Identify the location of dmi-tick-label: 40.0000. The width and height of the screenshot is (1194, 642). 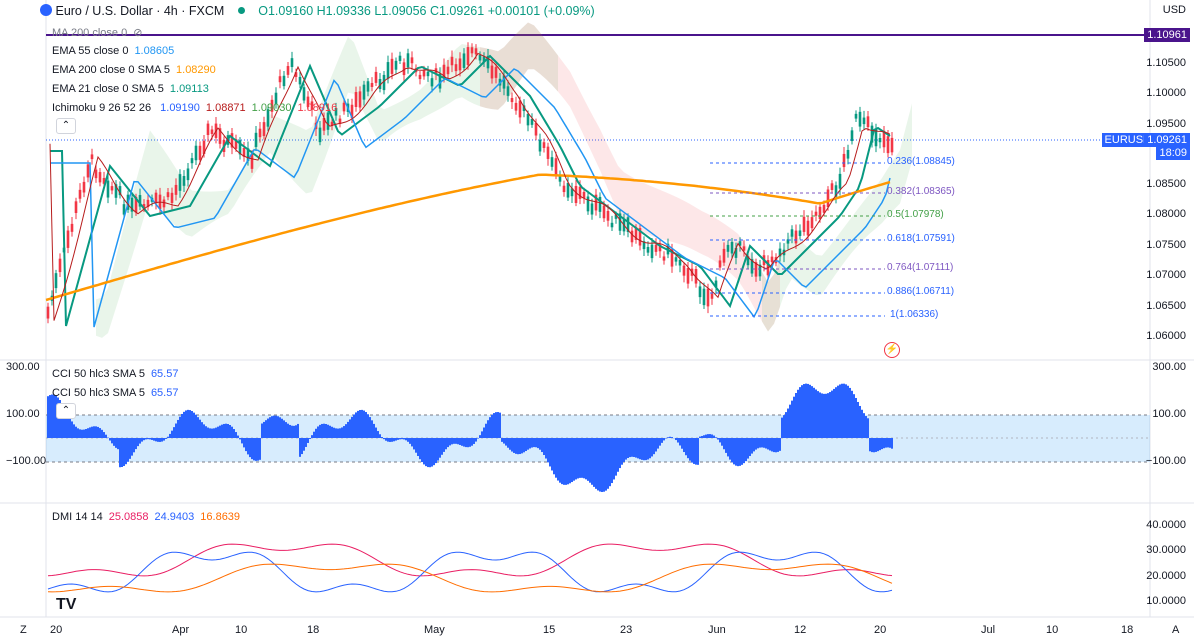
(1166, 525).